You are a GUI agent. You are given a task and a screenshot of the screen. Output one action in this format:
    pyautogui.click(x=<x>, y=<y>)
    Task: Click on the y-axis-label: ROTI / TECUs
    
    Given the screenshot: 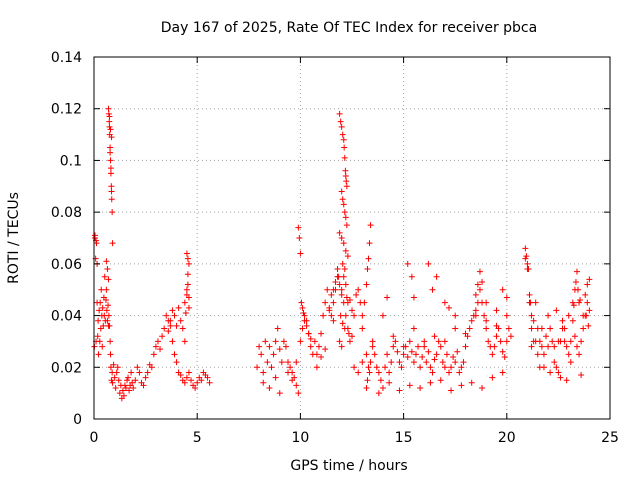 What is the action you would take?
    pyautogui.click(x=14, y=238)
    